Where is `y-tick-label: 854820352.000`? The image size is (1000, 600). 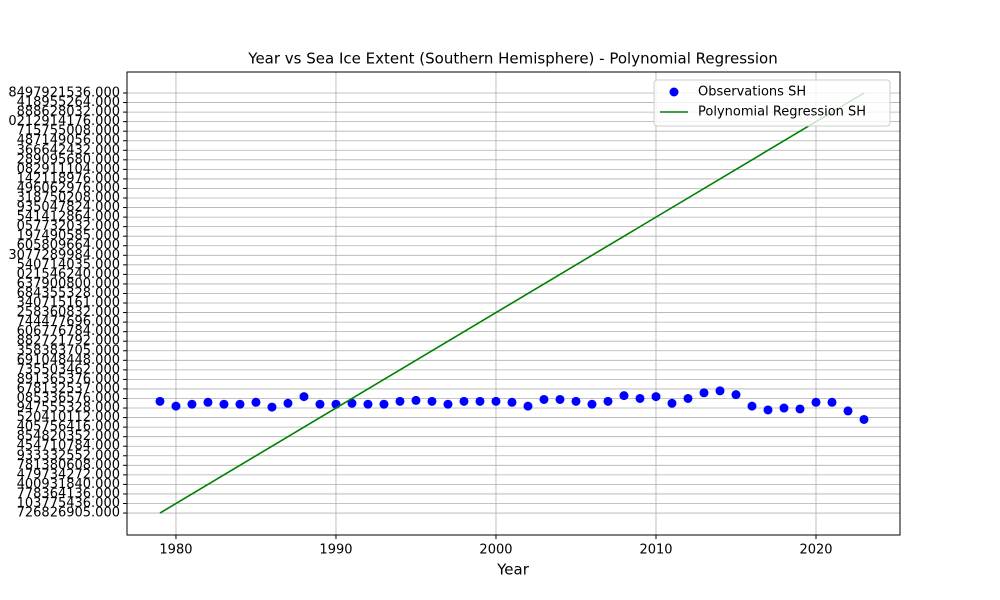 y-tick-label: 854820352.000 is located at coordinates (68, 436).